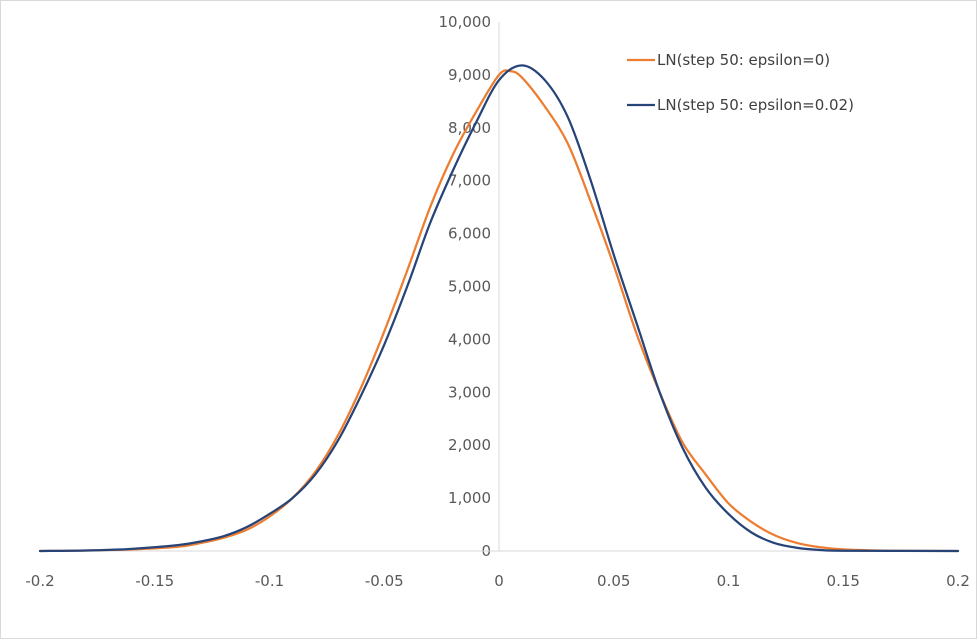  I want to click on legend-item: LN(step 50: epsilon=0.02), so click(740, 105).